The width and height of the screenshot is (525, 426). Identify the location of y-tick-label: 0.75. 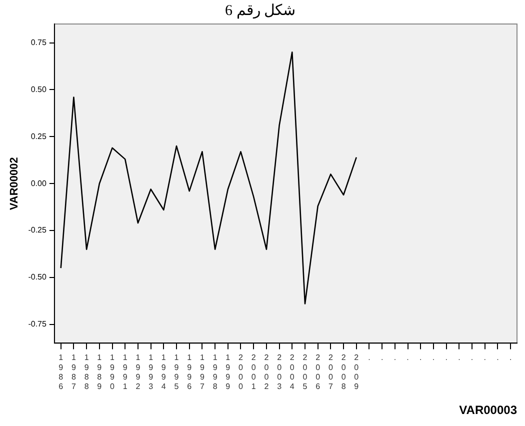
(38, 42).